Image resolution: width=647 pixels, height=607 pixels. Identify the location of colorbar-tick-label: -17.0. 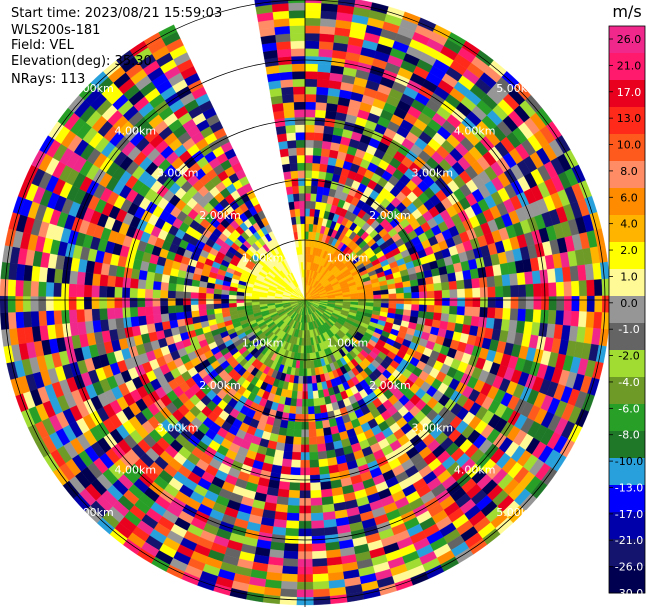
(629, 514).